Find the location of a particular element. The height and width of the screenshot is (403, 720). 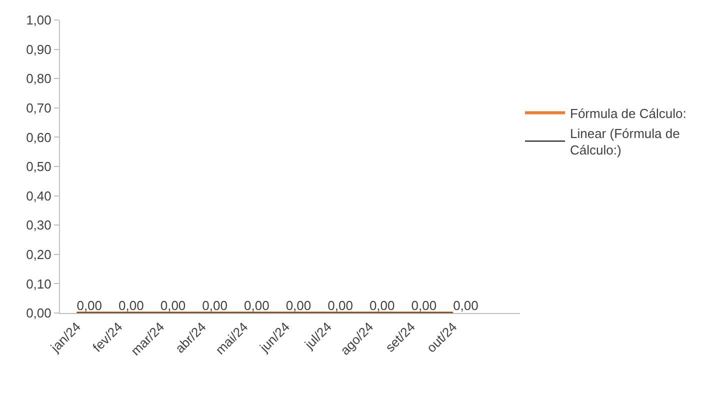

y-tick-label: 0,20 is located at coordinates (39, 254).